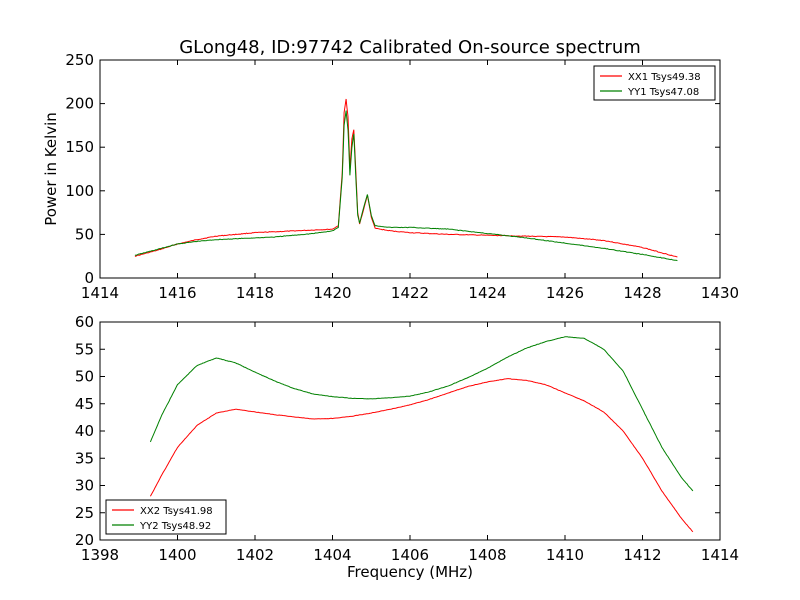 The width and height of the screenshot is (800, 600). I want to click on x-tick-label: 1422, so click(410, 293).